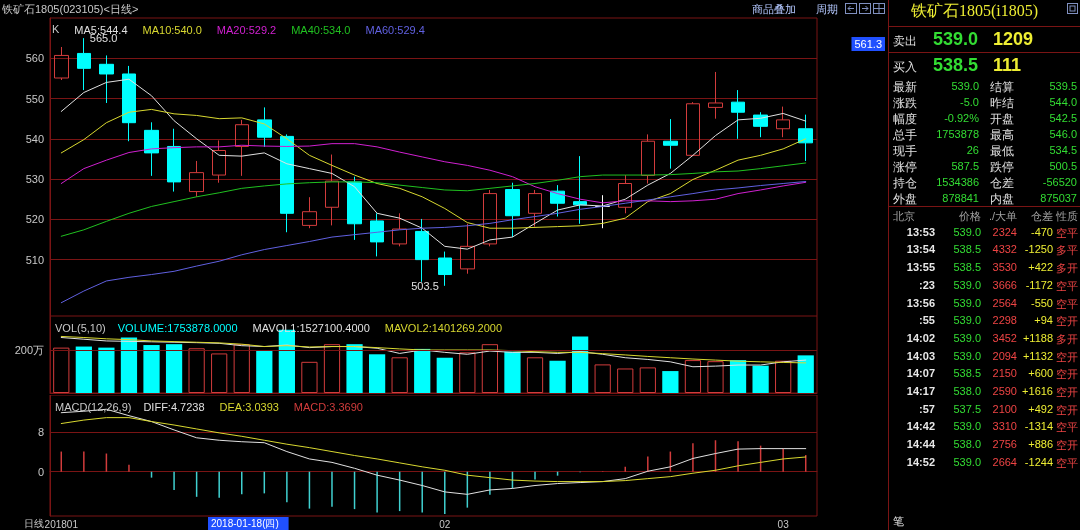  I want to click on text: 商品叠加, so click(774, 8).